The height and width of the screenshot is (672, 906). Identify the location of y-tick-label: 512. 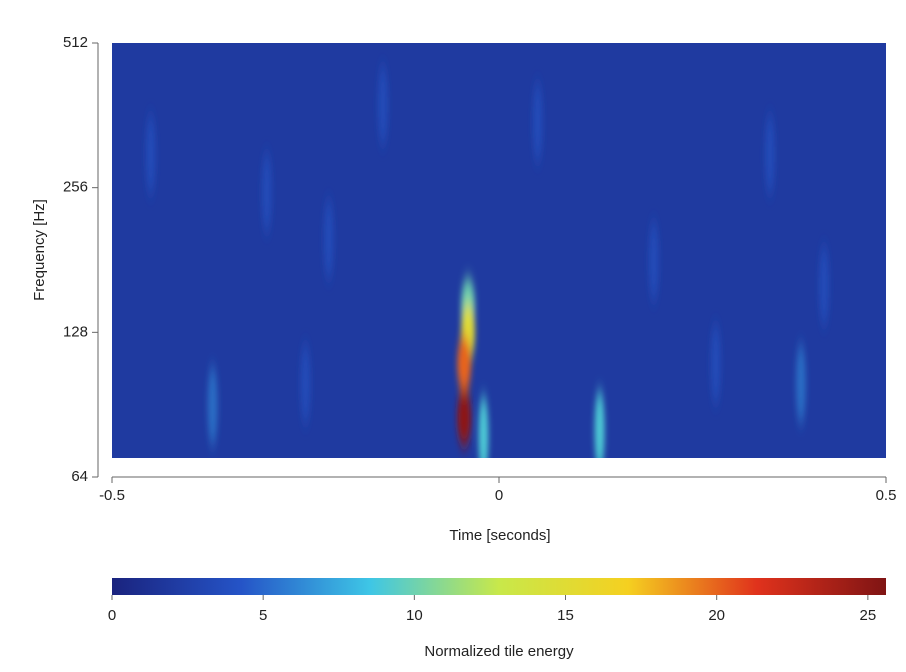
(75, 42).